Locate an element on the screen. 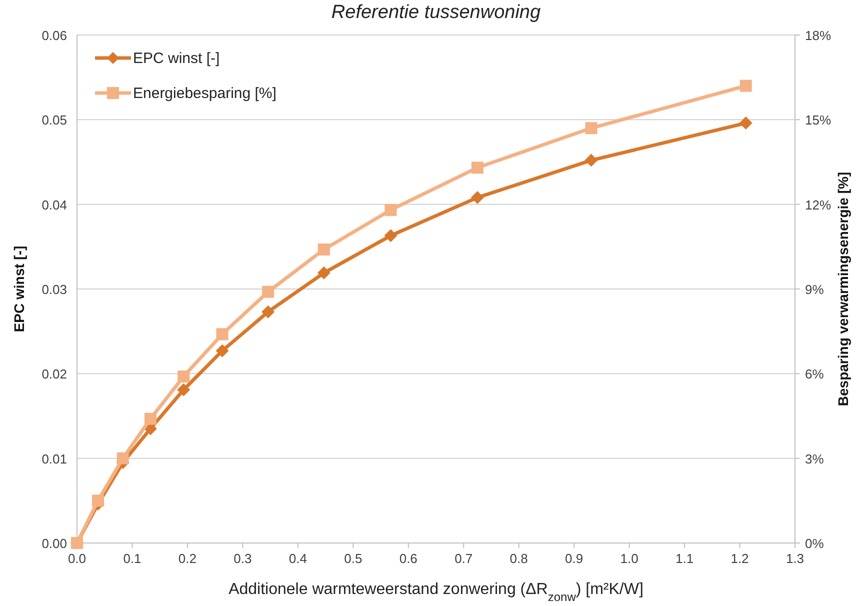 The height and width of the screenshot is (606, 859). y2-tick-label: 18% is located at coordinates (818, 35).